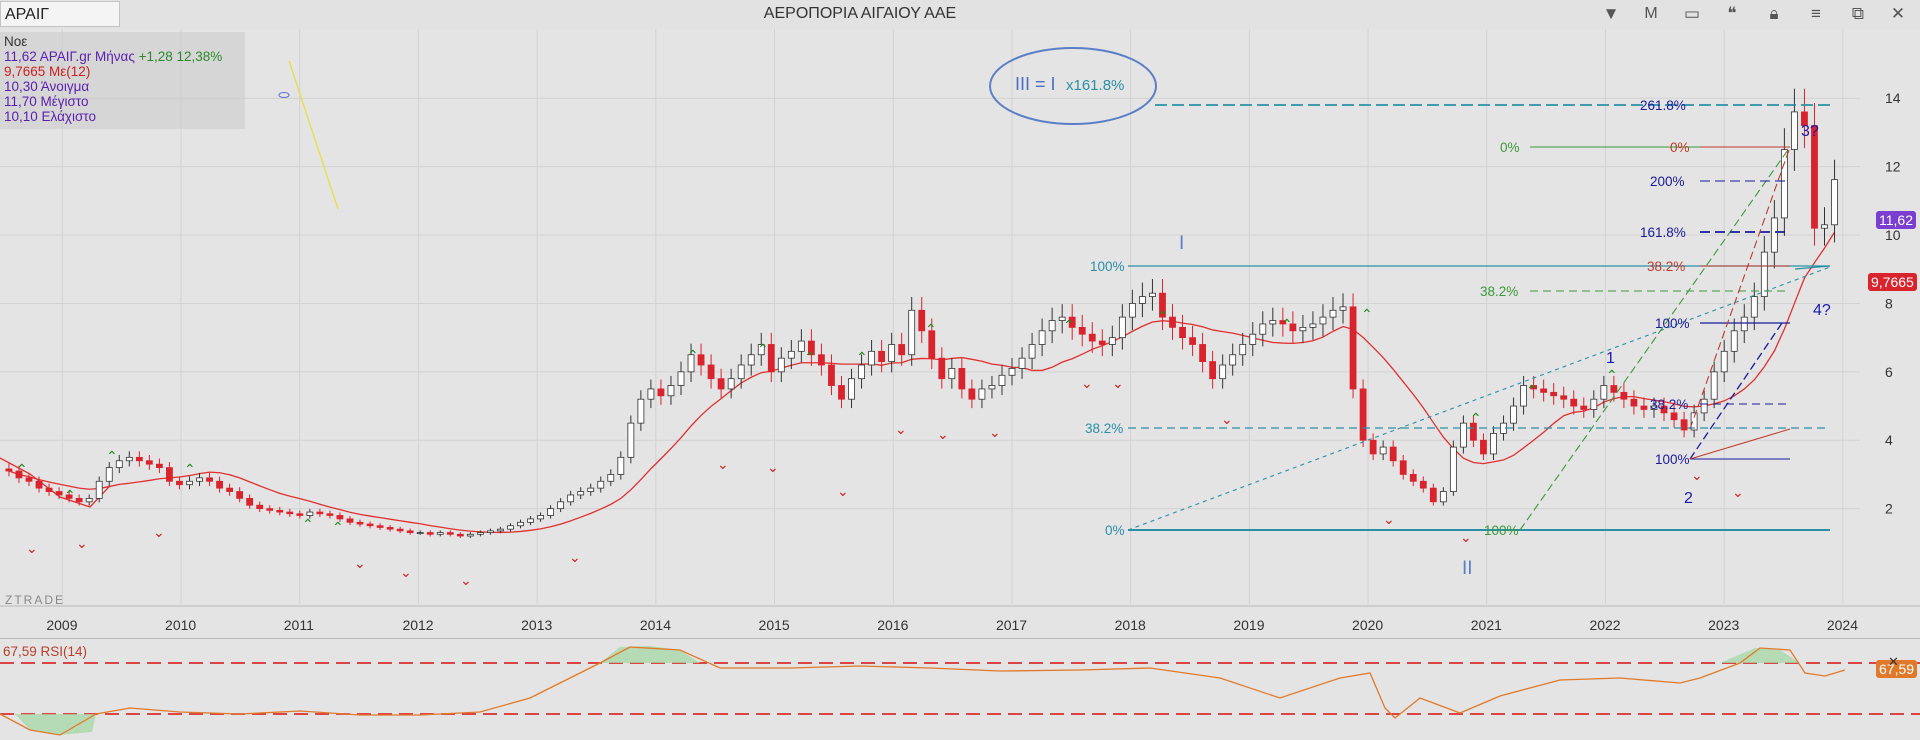 The width and height of the screenshot is (1920, 740). I want to click on rsi-value-tag: 67,59, so click(1897, 669).